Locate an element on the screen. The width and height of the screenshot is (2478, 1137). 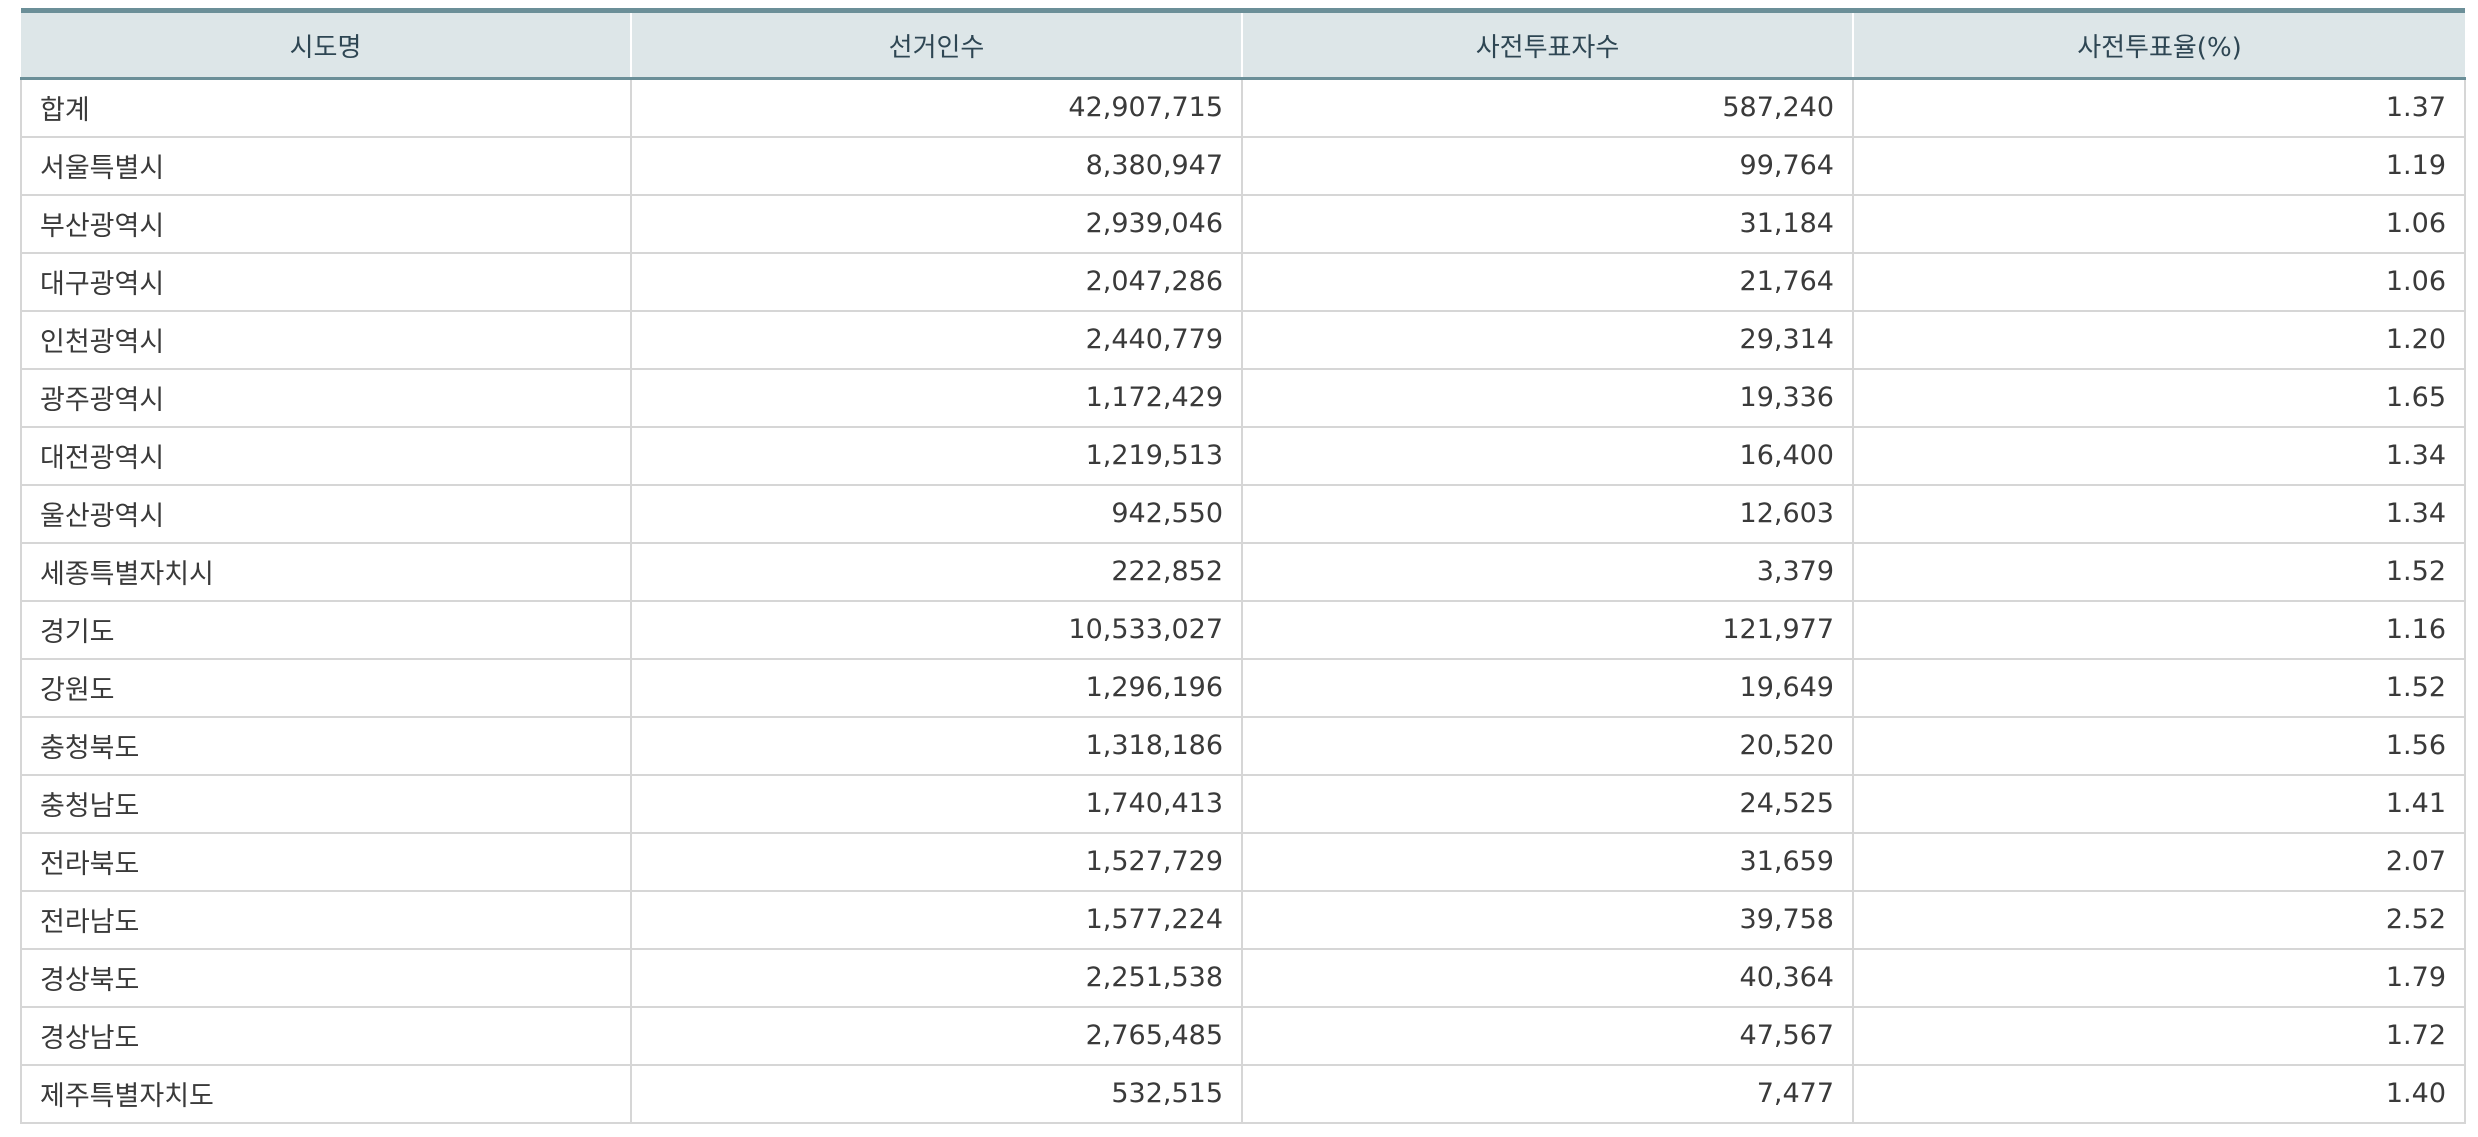
cell-early-turnout: 1.79 is located at coordinates (2159, 977).